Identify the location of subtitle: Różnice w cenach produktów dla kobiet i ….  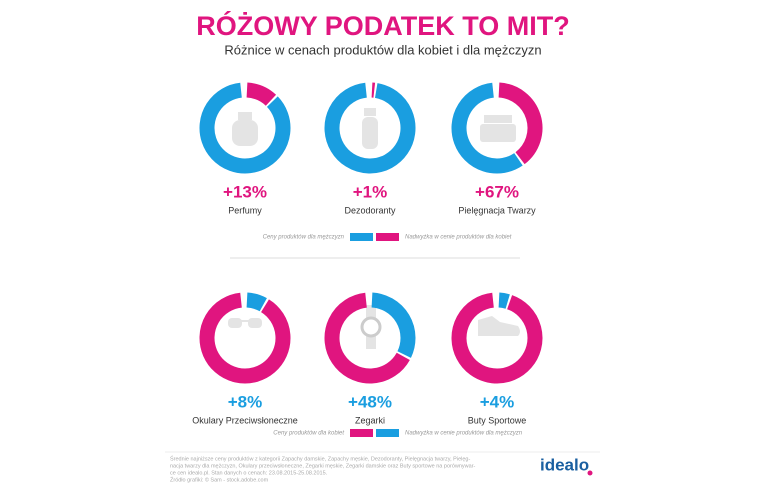
(382, 49).